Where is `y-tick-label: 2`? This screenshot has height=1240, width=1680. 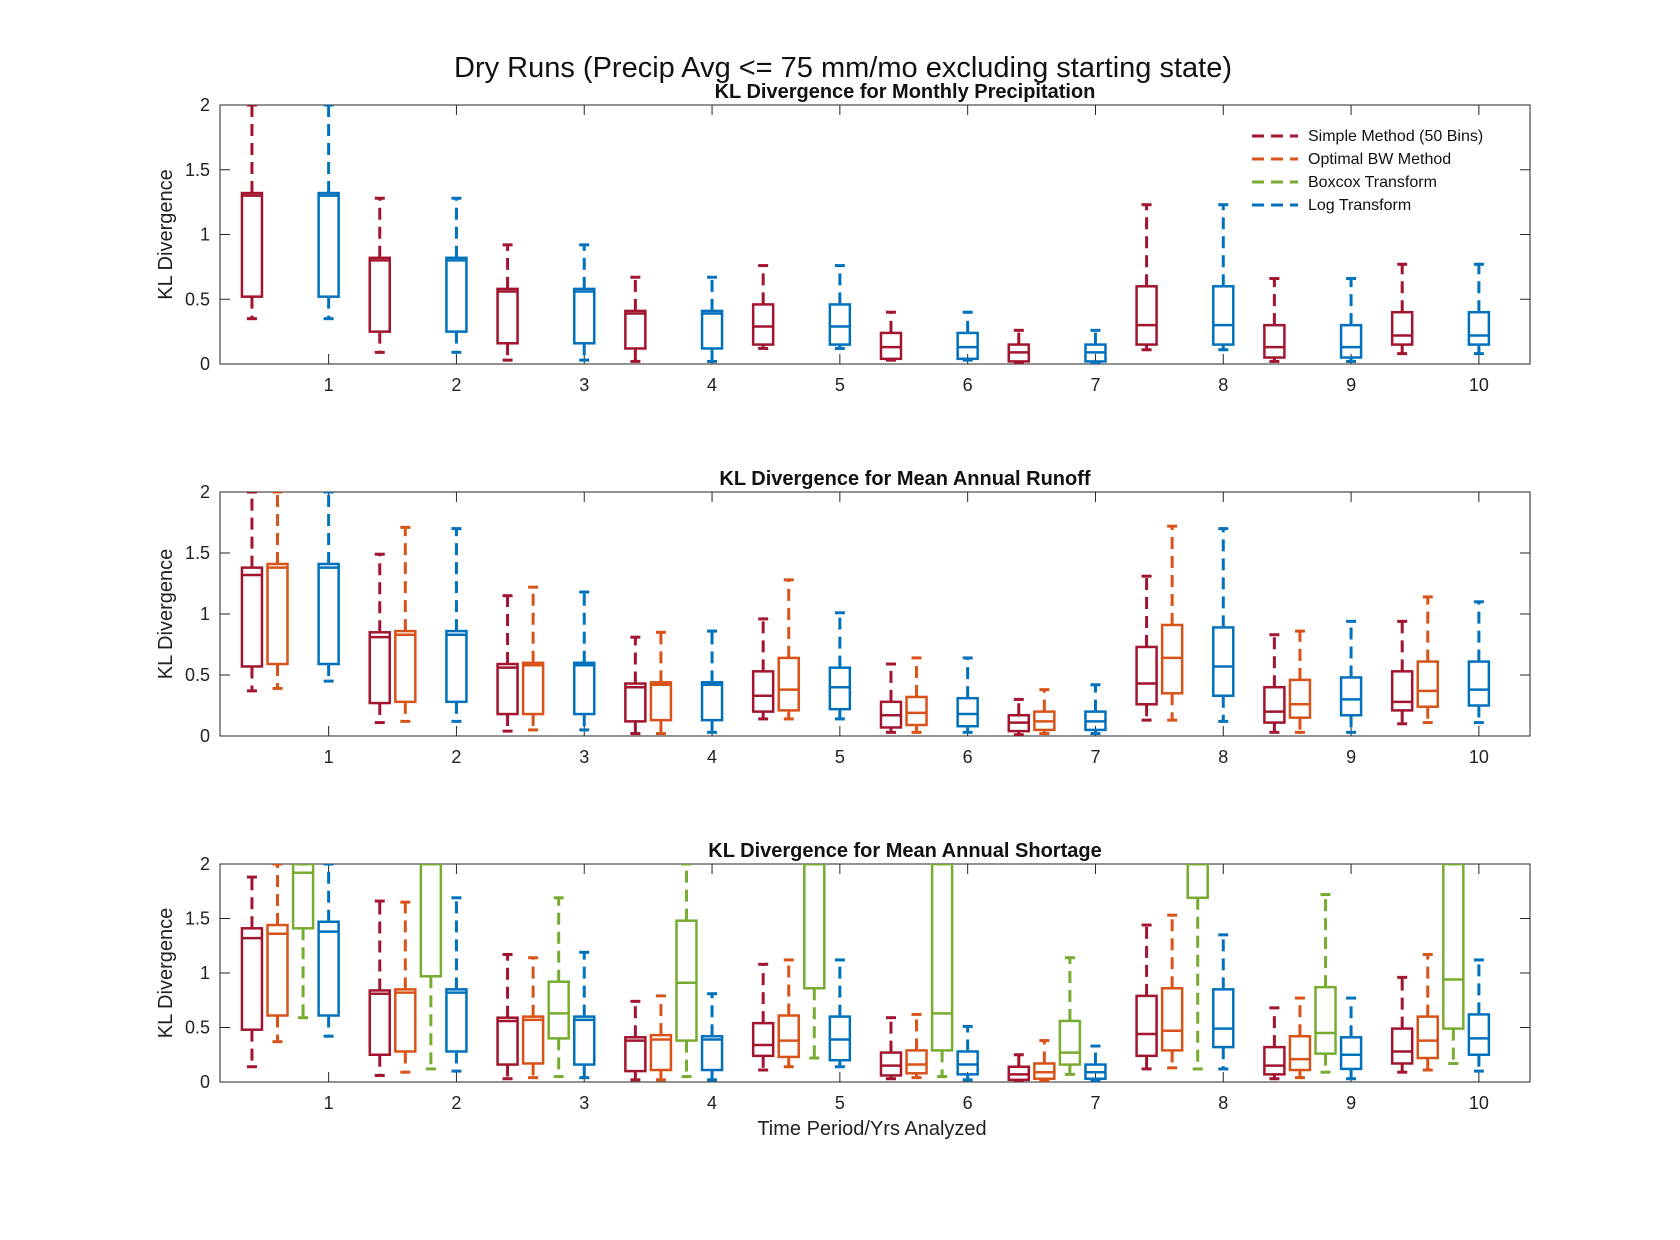 y-tick-label: 2 is located at coordinates (205, 492).